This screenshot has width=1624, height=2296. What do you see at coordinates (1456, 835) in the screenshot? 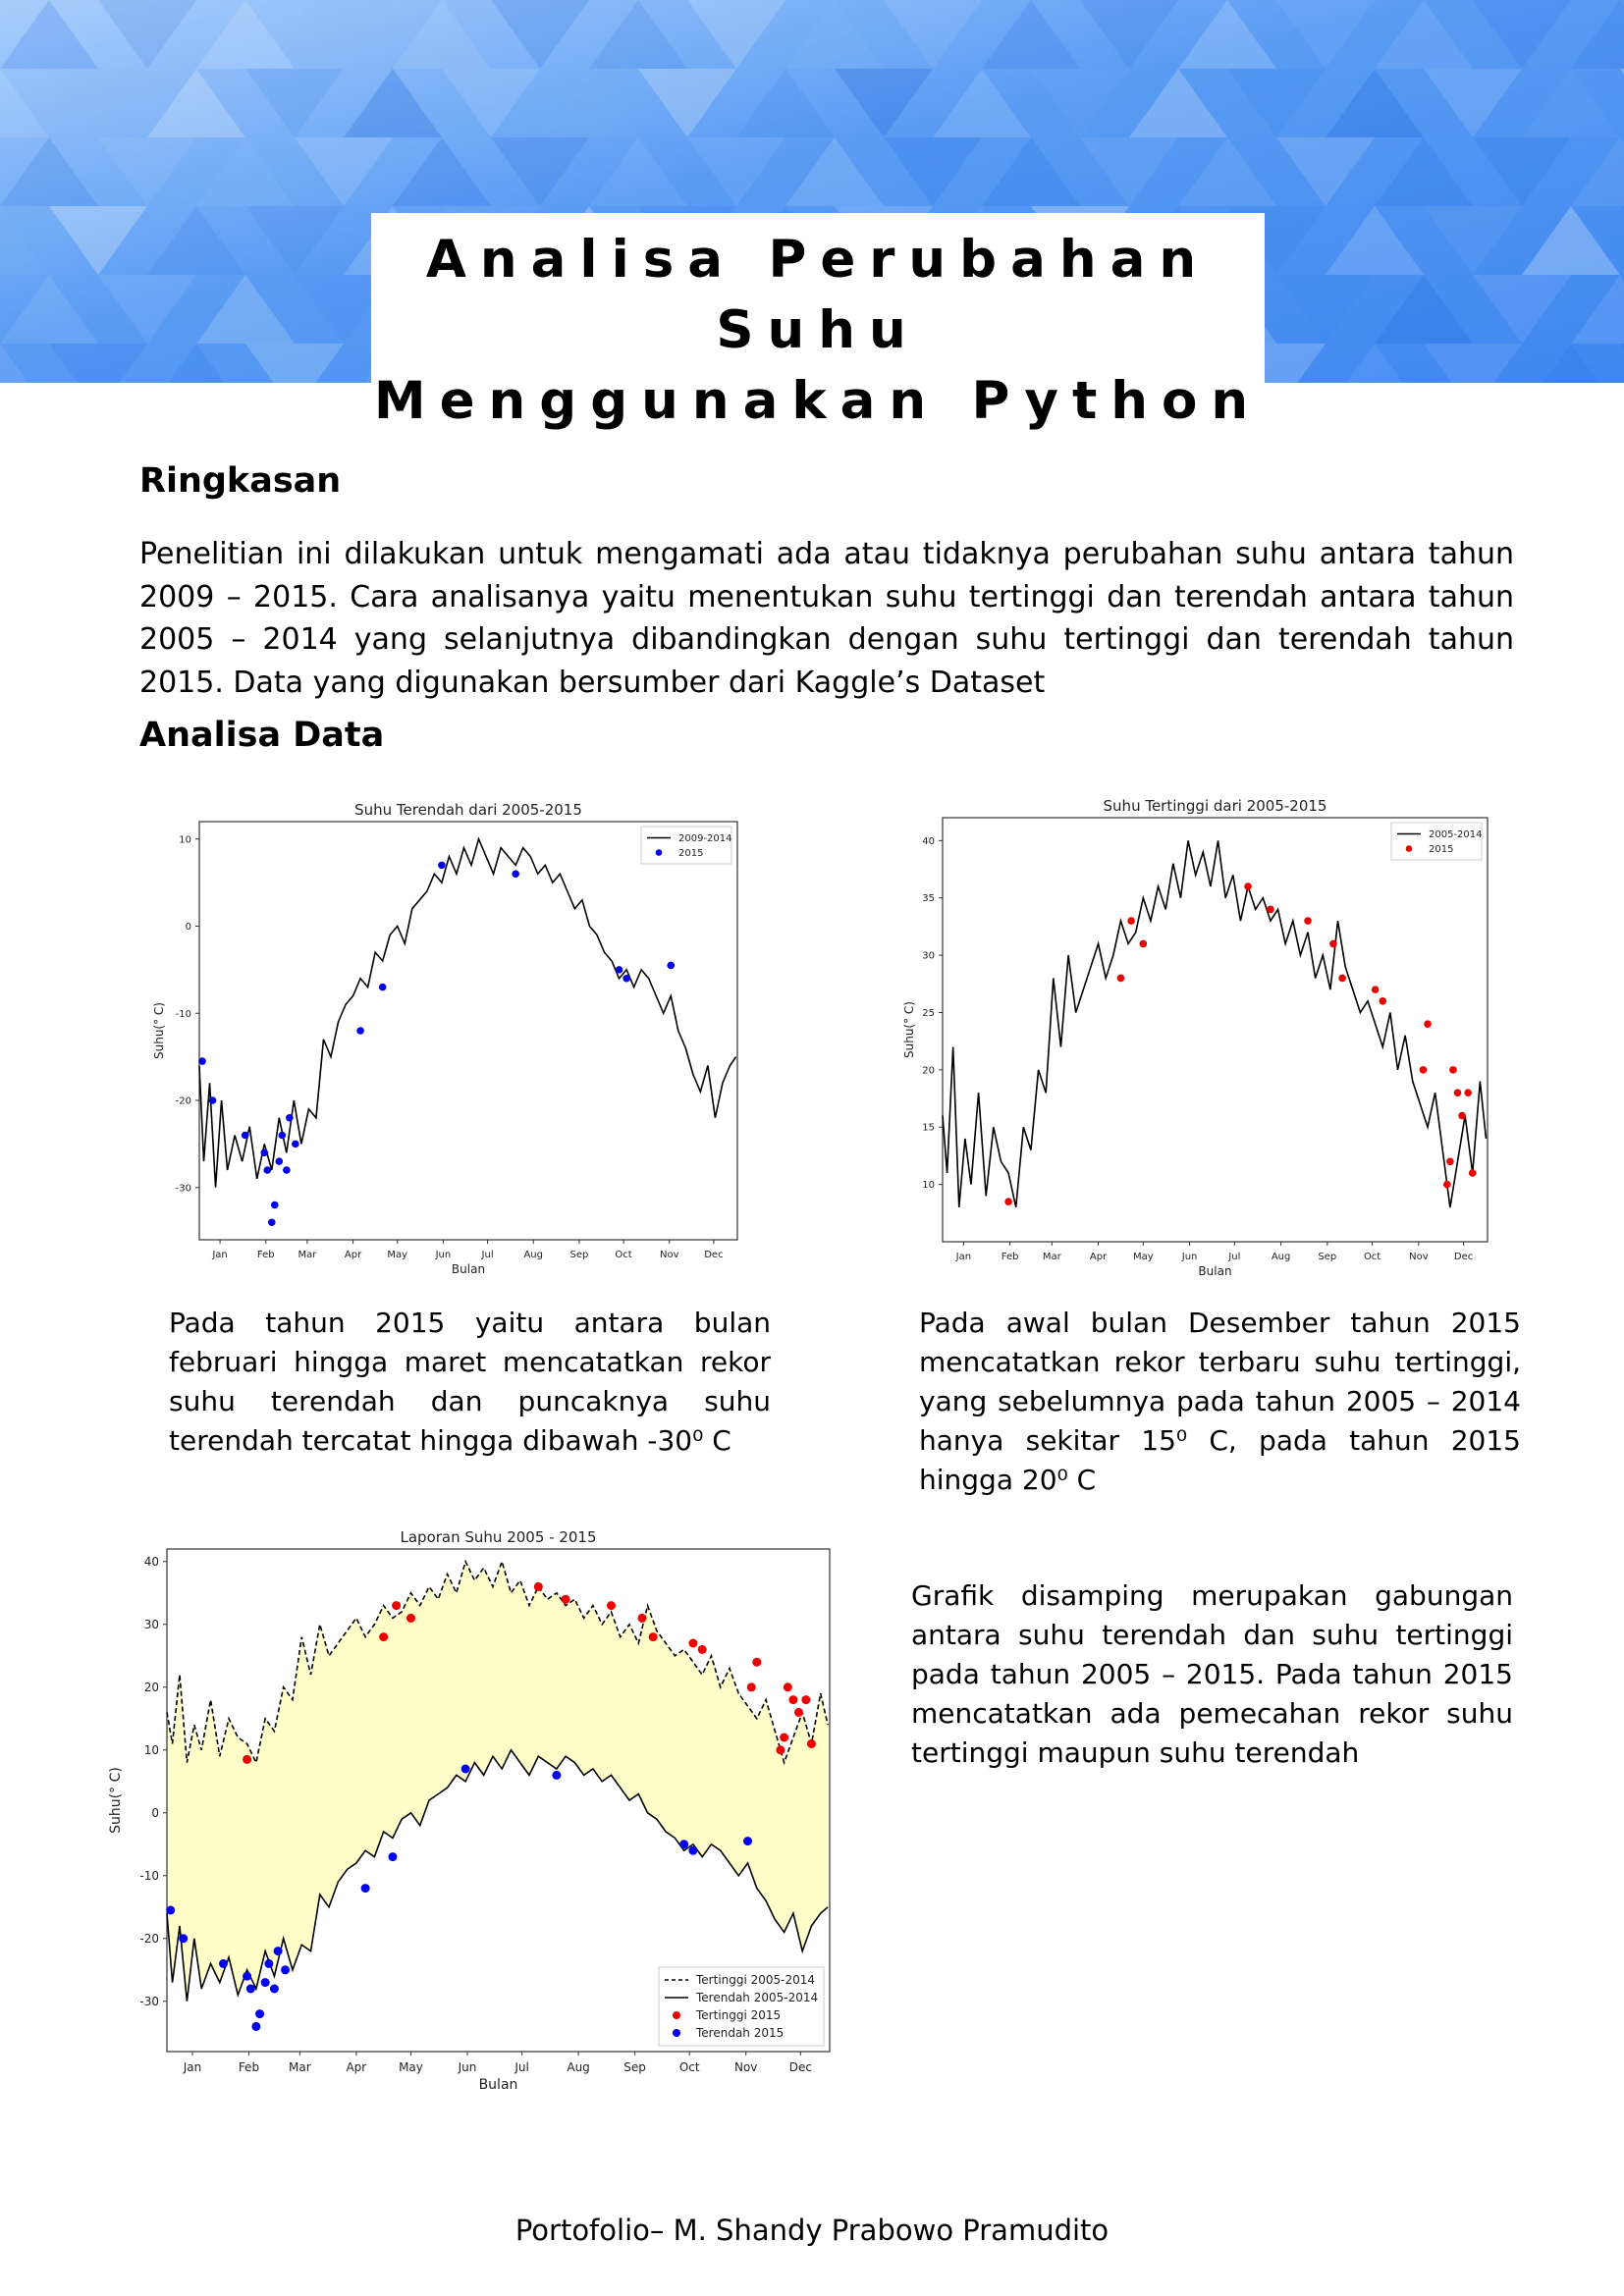
I see `legend-label: 2005-2014` at bounding box center [1456, 835].